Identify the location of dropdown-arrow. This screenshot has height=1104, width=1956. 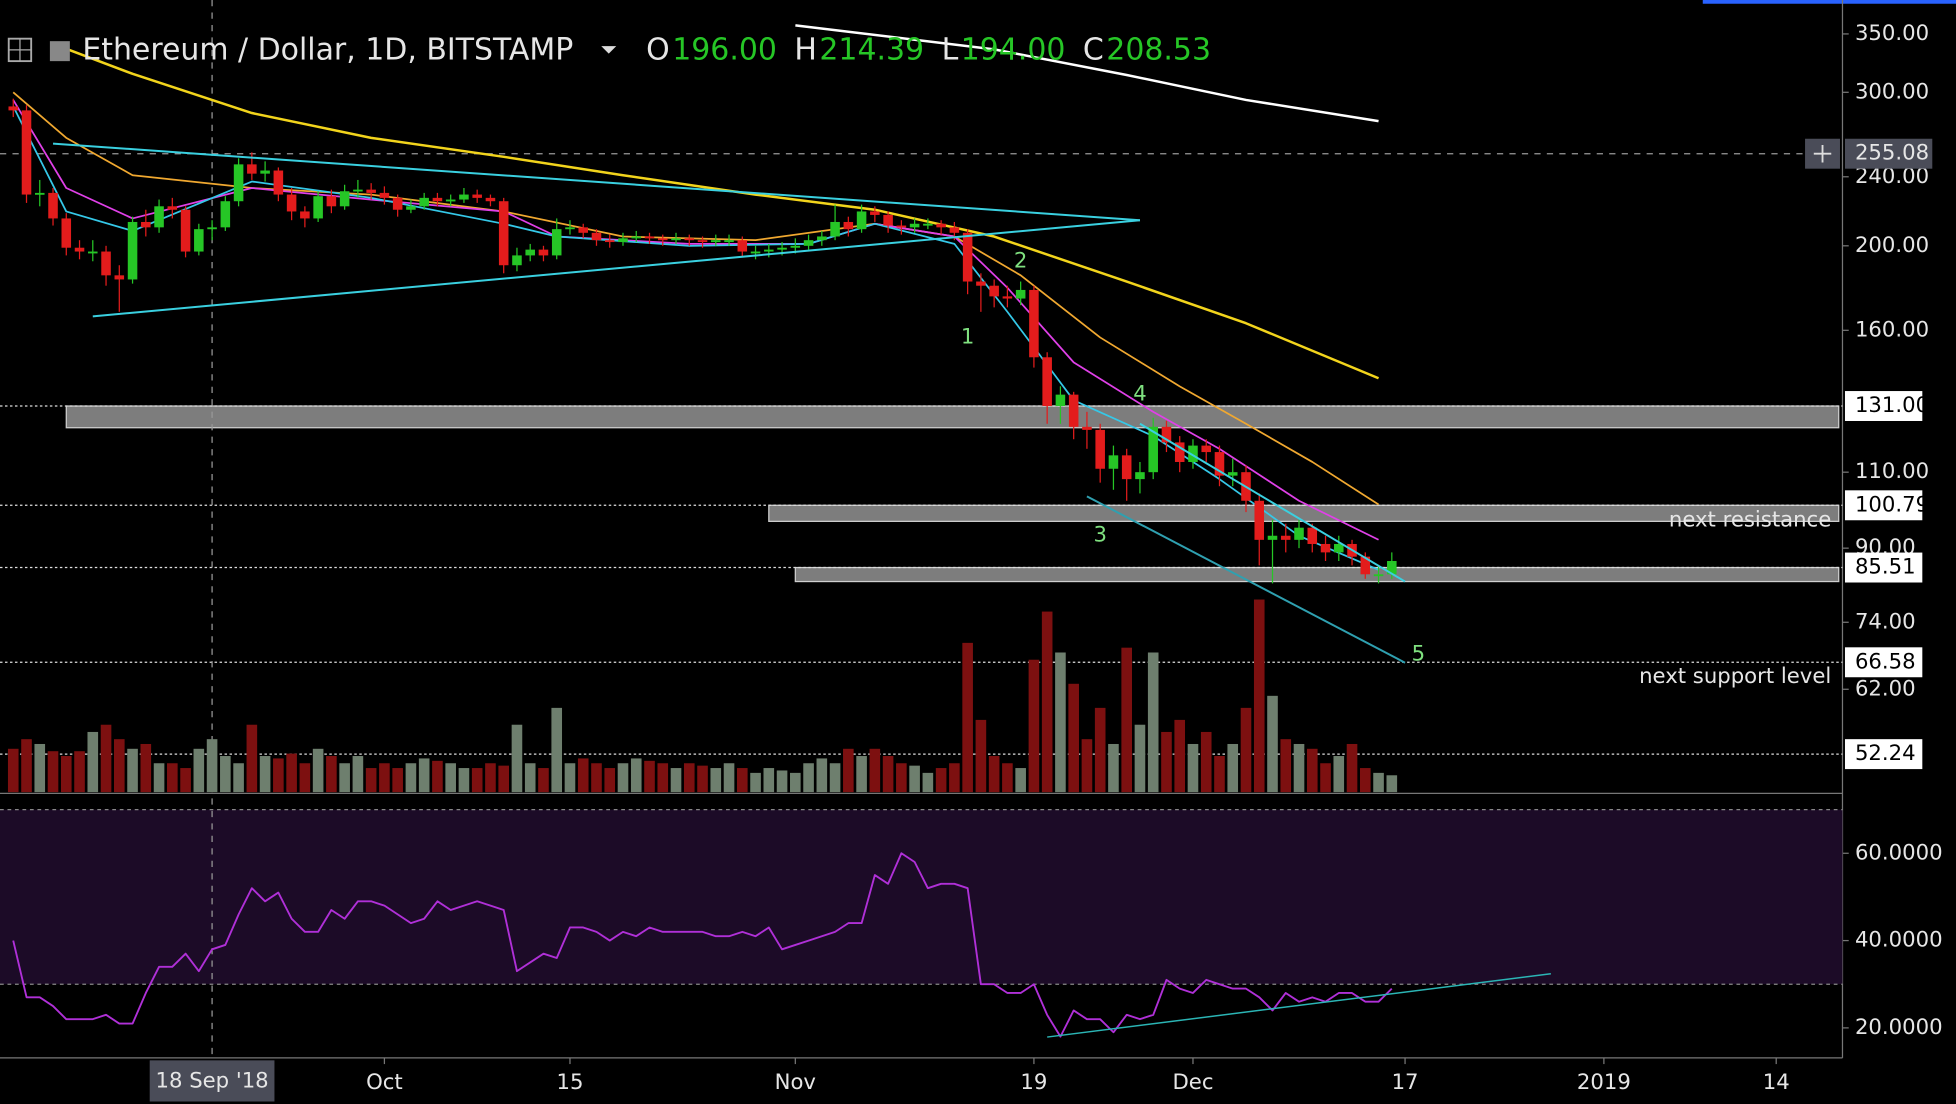
(609, 50).